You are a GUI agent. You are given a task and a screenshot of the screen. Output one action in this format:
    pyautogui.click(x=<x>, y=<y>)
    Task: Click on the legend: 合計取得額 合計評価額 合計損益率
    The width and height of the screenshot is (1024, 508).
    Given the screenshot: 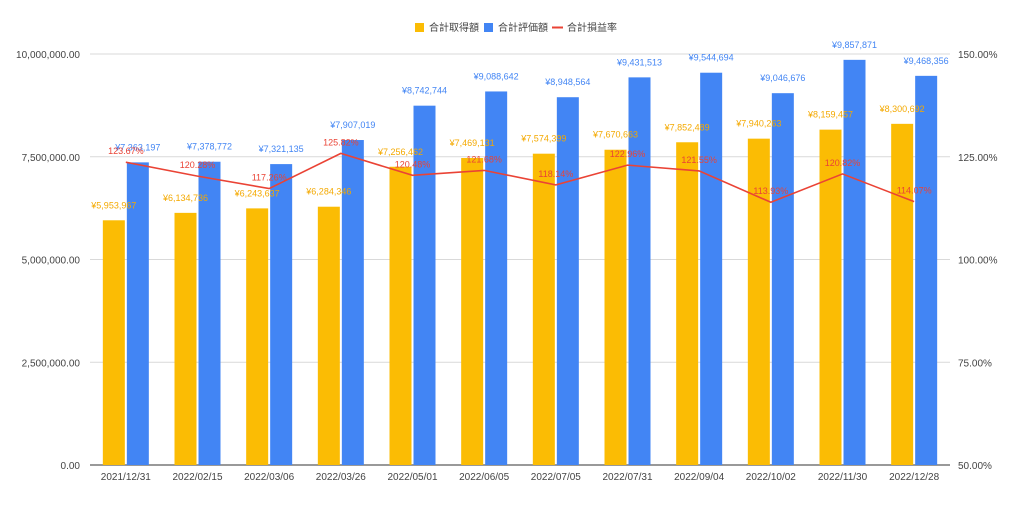 What is the action you would take?
    pyautogui.click(x=516, y=27)
    